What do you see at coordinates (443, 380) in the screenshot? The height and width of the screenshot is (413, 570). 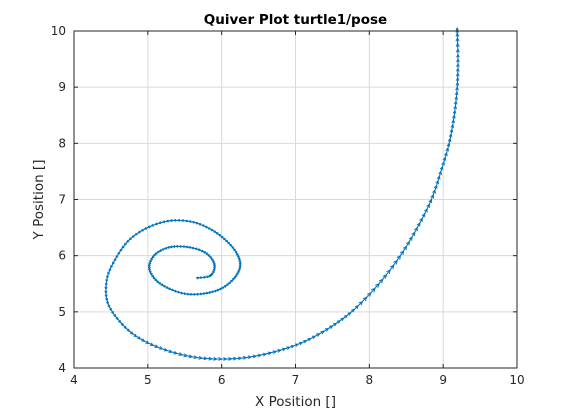 I see `x-tick-label: 9` at bounding box center [443, 380].